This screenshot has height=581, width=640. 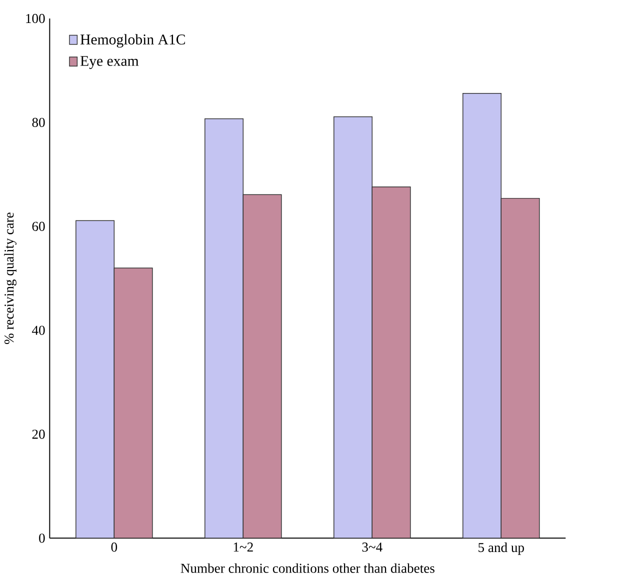 What do you see at coordinates (372, 547) in the screenshot?
I see `x-tick-label: 3~4` at bounding box center [372, 547].